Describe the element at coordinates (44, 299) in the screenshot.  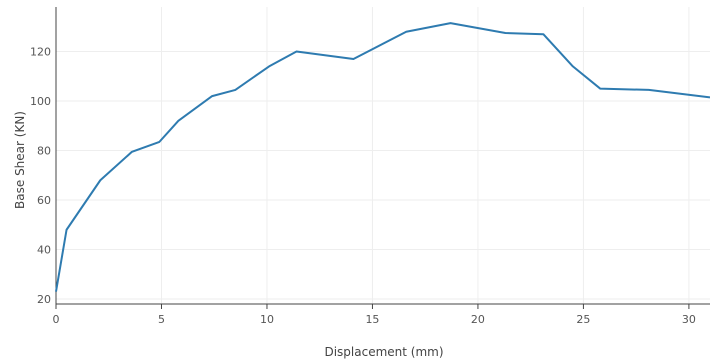
I see `y-tick-label: 20` at that location.